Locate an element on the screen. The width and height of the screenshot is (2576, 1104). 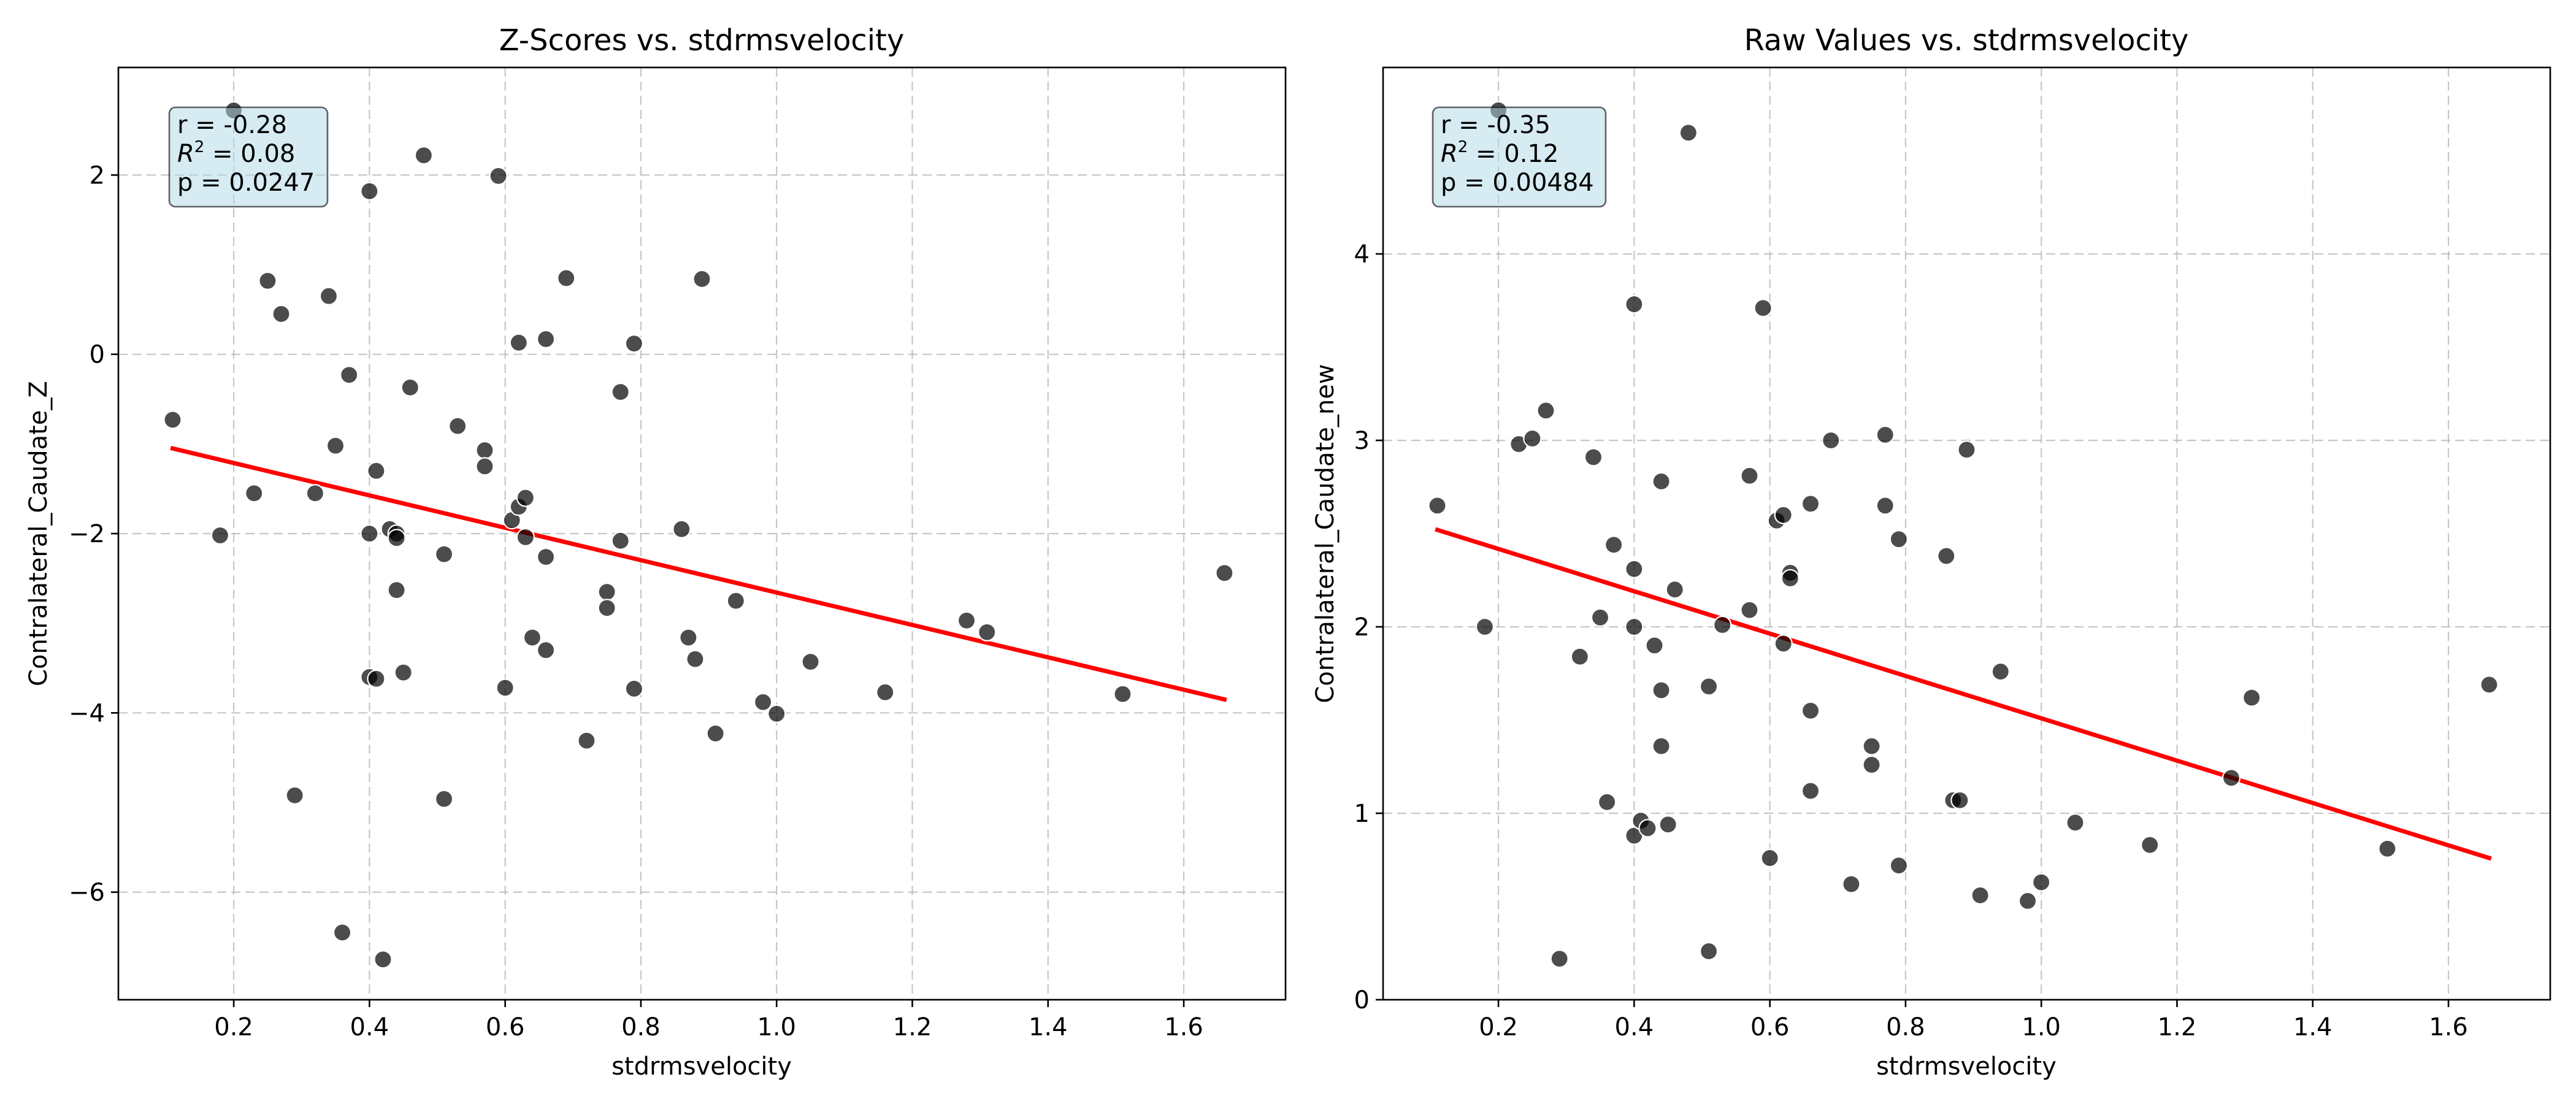
x-tick-label: 1.0 is located at coordinates (776, 1027).